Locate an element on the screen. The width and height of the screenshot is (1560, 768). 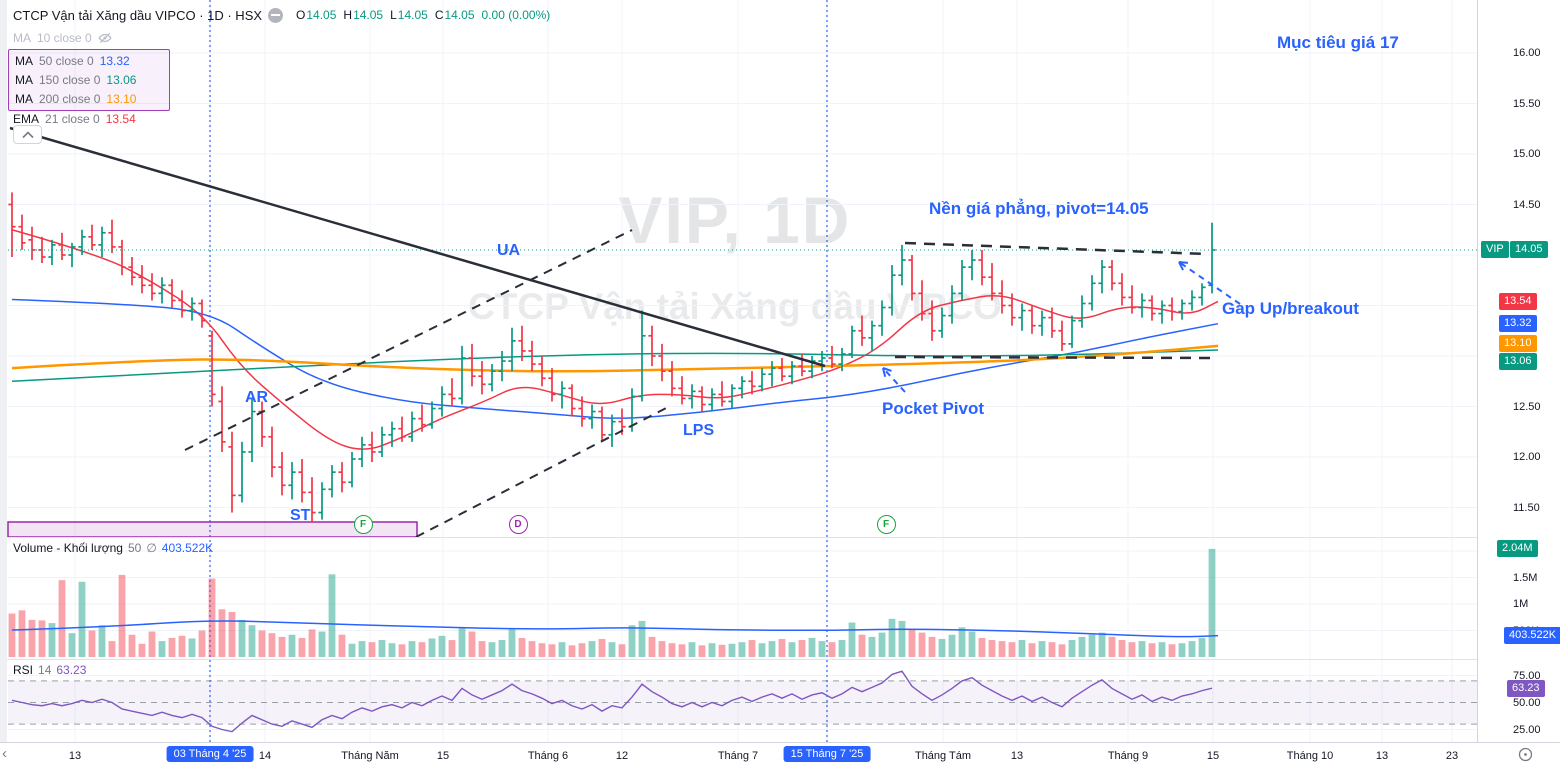
open-value: 14.05 is located at coordinates (321, 15).